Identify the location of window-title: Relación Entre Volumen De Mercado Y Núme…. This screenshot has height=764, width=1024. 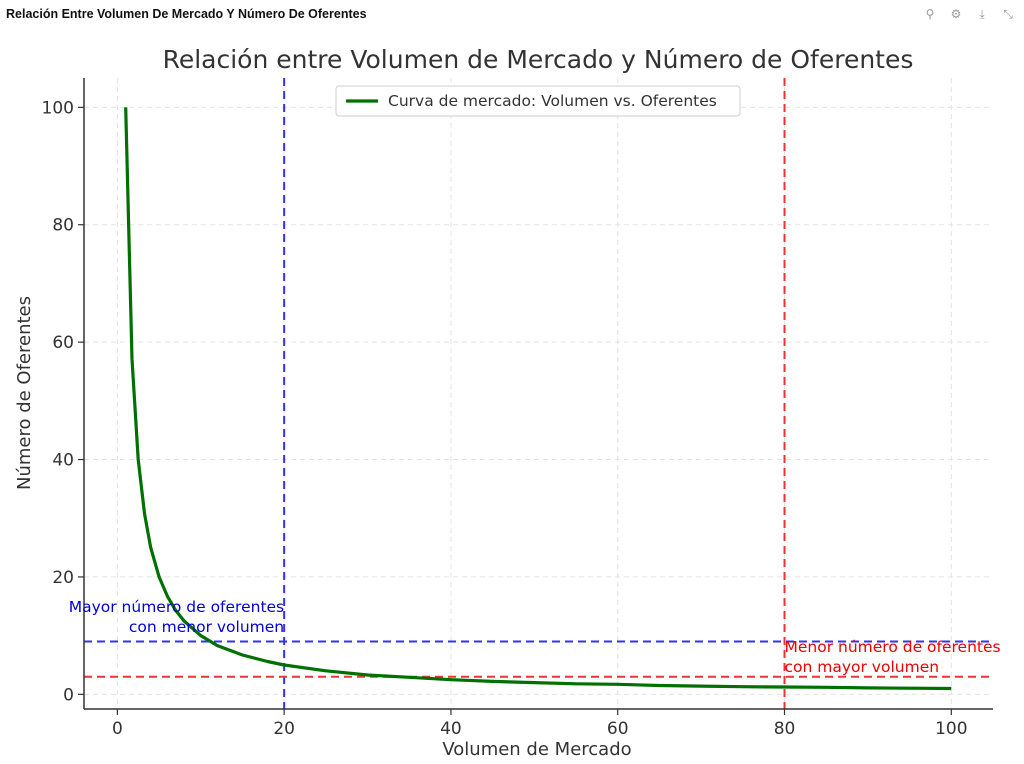
(186, 14).